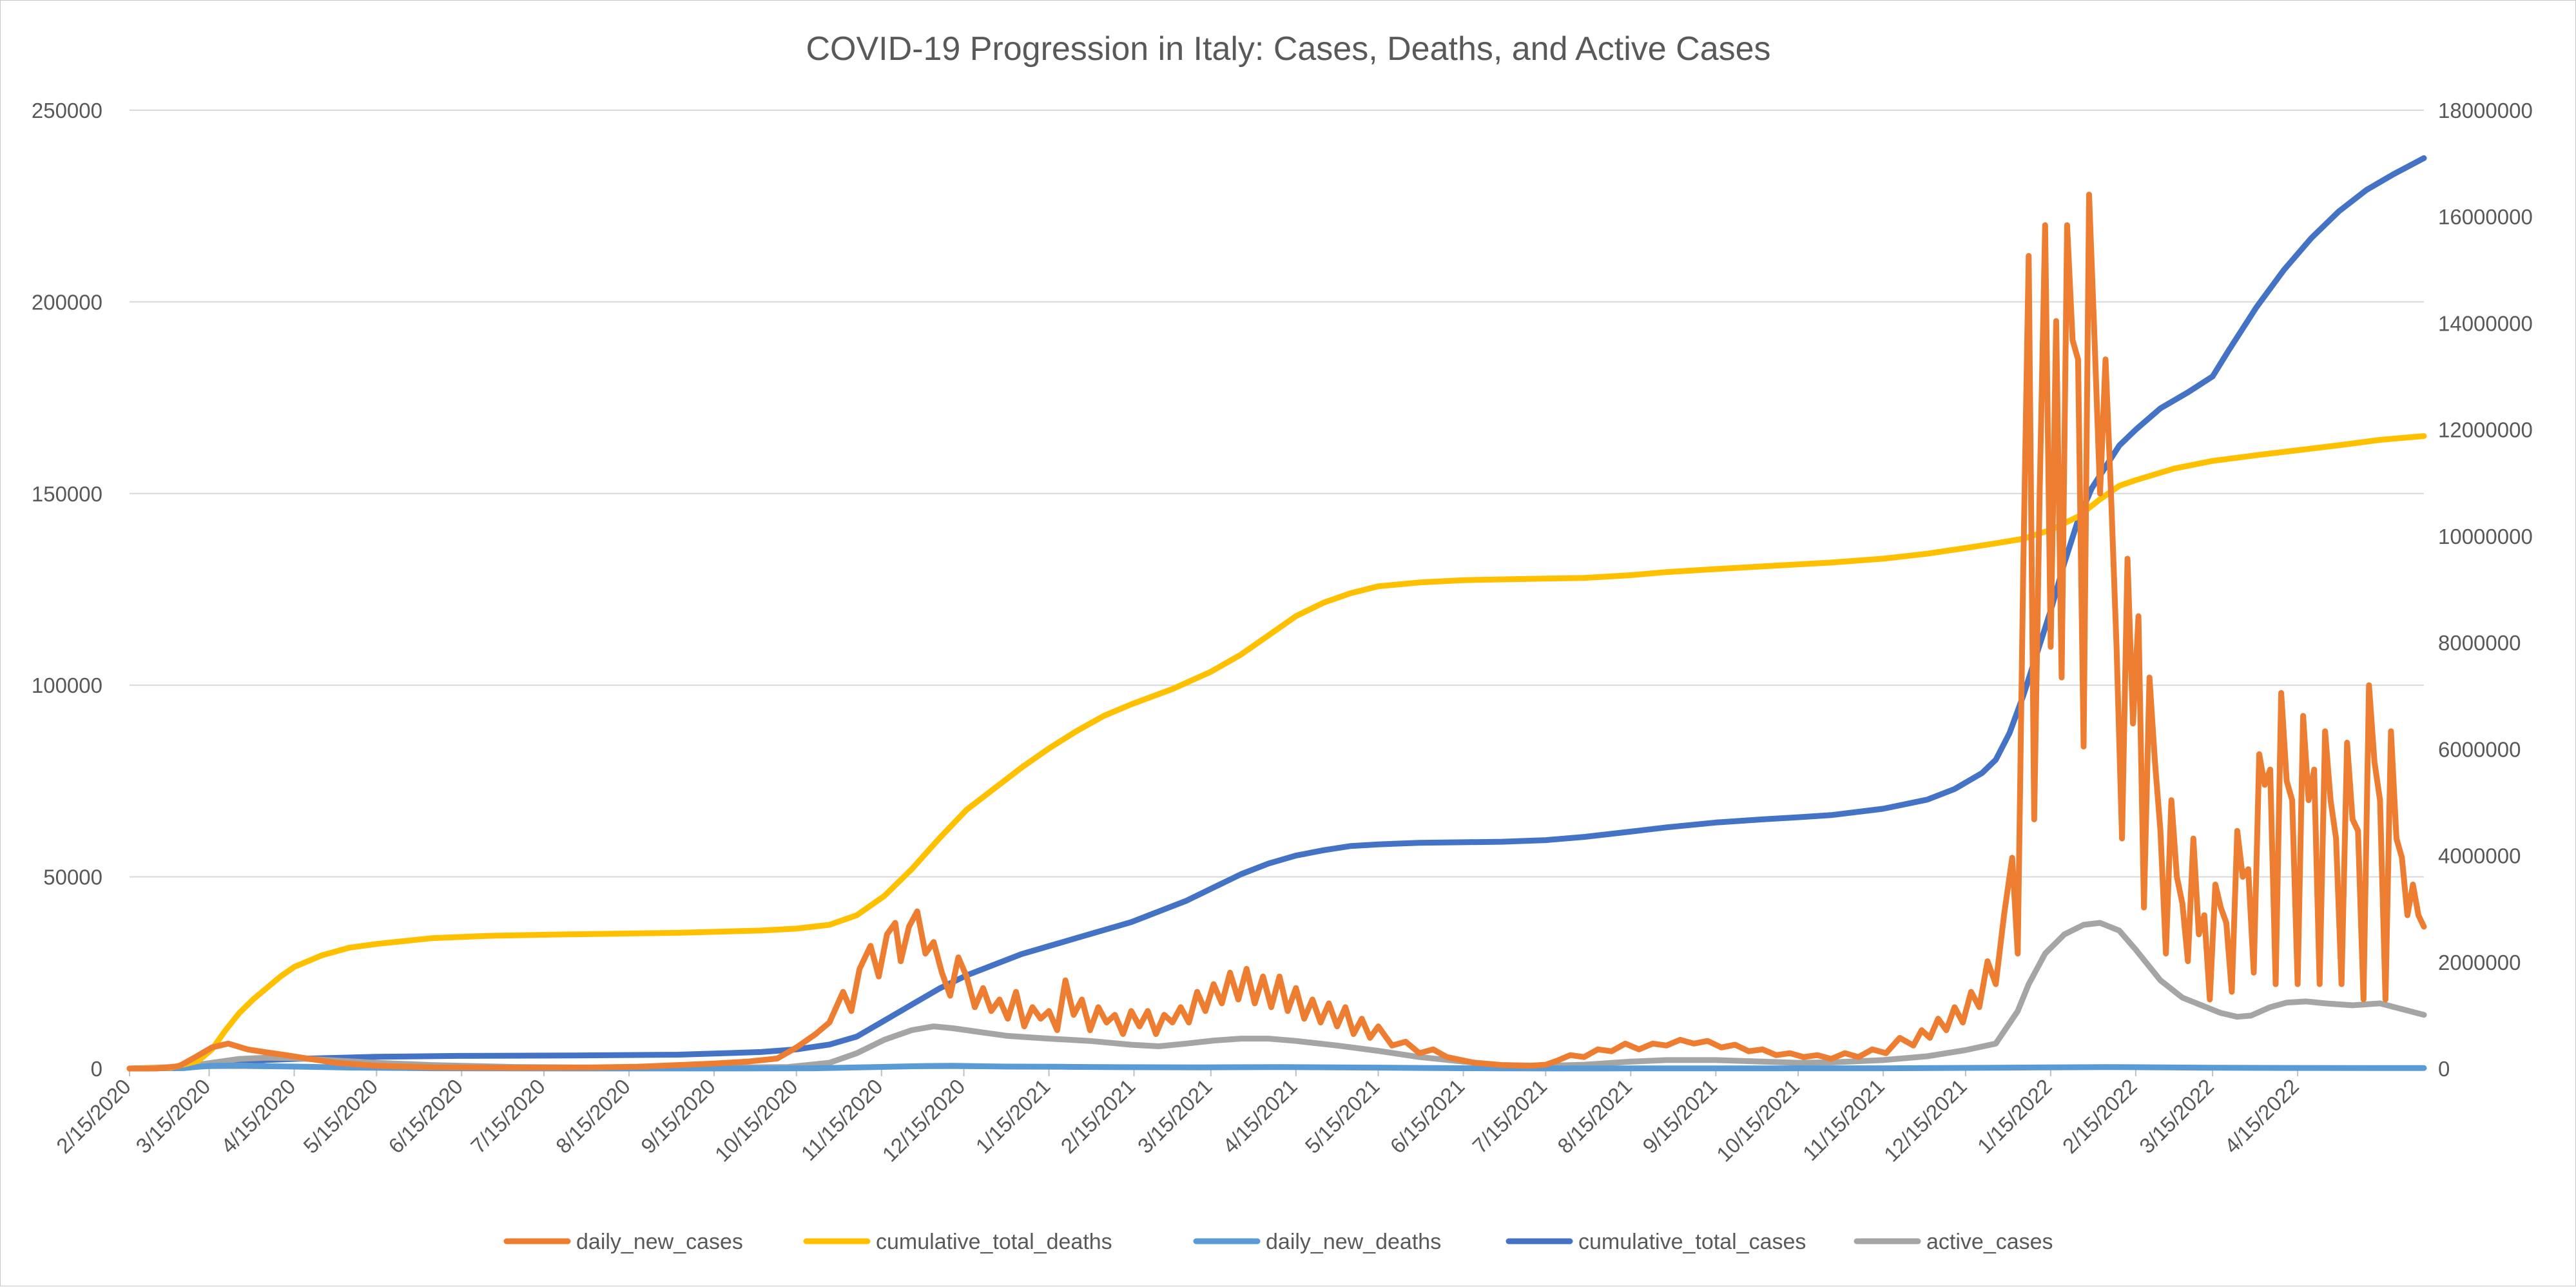 Image resolution: width=2576 pixels, height=1287 pixels. I want to click on y-right-tick-label: 0, so click(2444, 1069).